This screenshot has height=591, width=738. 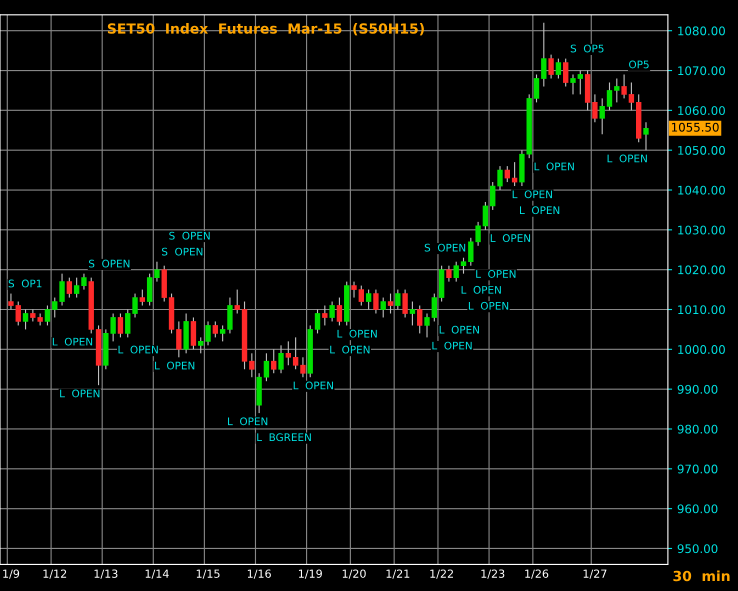 What do you see at coordinates (698, 429) in the screenshot?
I see `y-tick-label: 980.00` at bounding box center [698, 429].